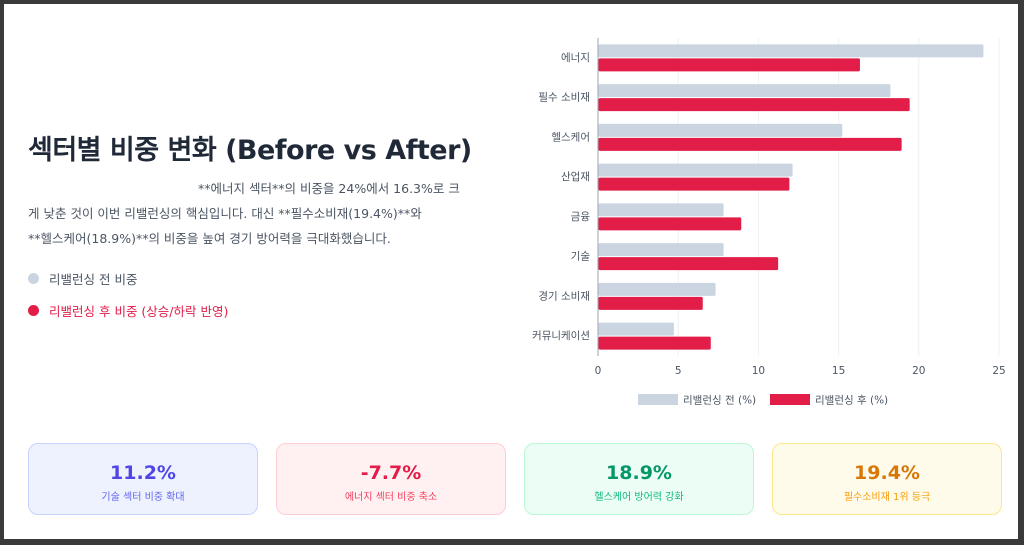 The height and width of the screenshot is (545, 1024). Describe the element at coordinates (139, 311) in the screenshot. I see `side-legend-after-label: 리밸런싱 후 비중 (상승/하락 반영)` at that location.